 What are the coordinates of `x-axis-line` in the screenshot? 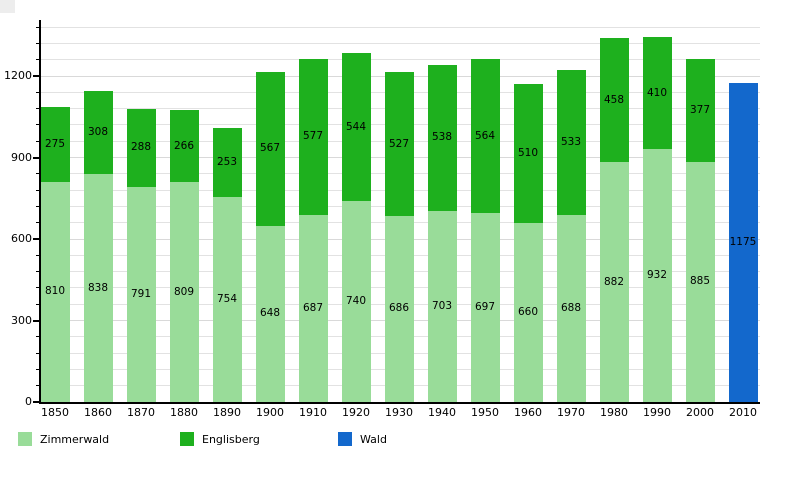 It's located at (399, 403).